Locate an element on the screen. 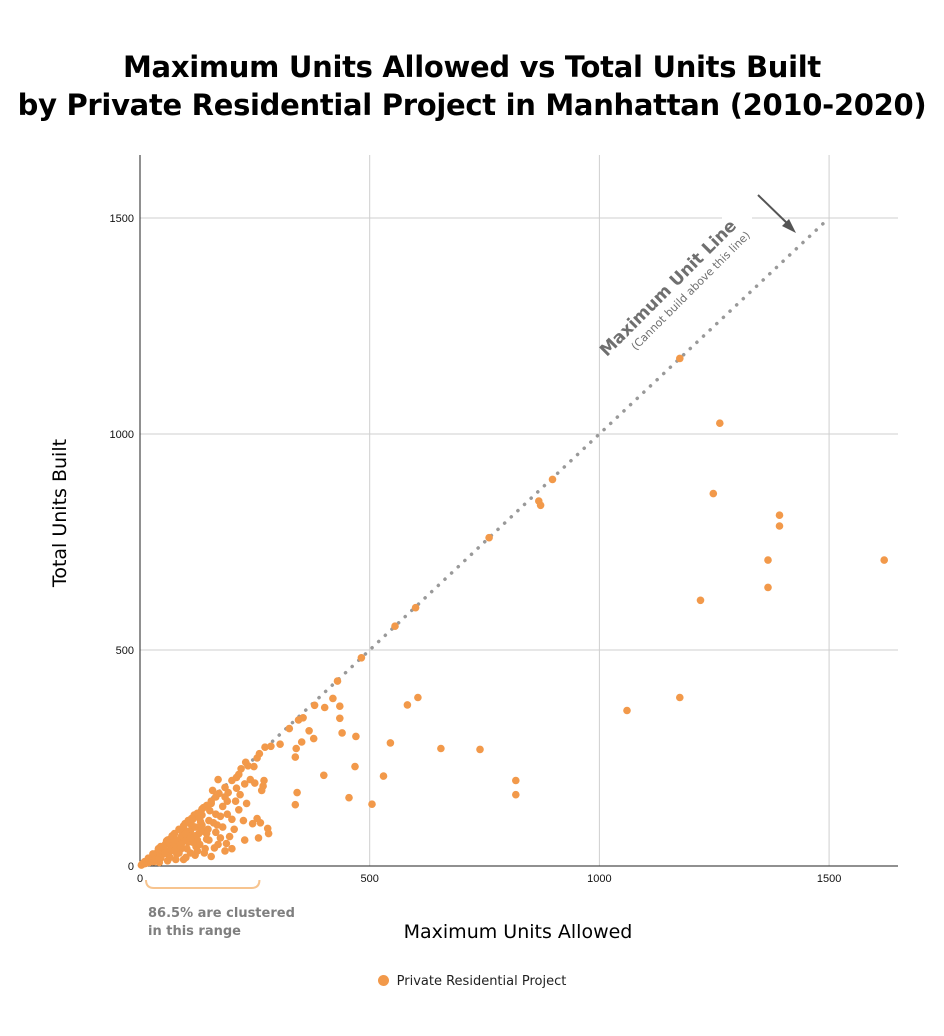 The image size is (944, 1036). arrow-annotation is located at coordinates (776, 213).